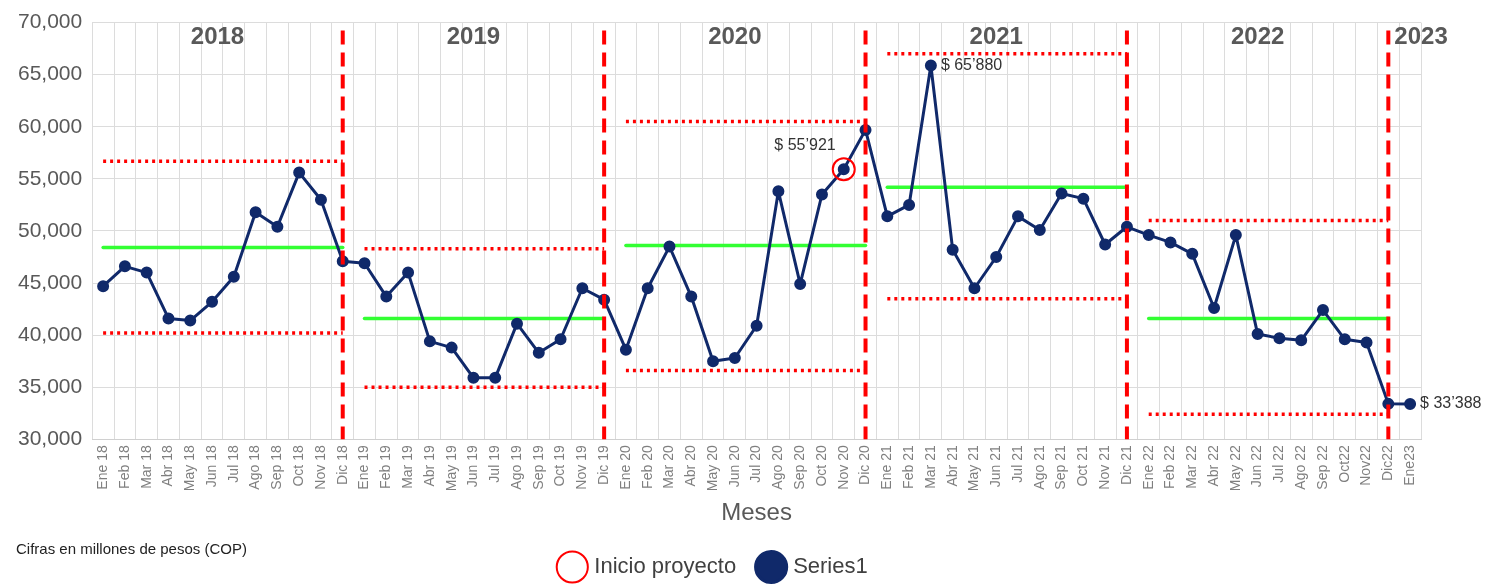 The image size is (1491, 588). What do you see at coordinates (341, 465) in the screenshot?
I see `x-tick-label: Dic 18` at bounding box center [341, 465].